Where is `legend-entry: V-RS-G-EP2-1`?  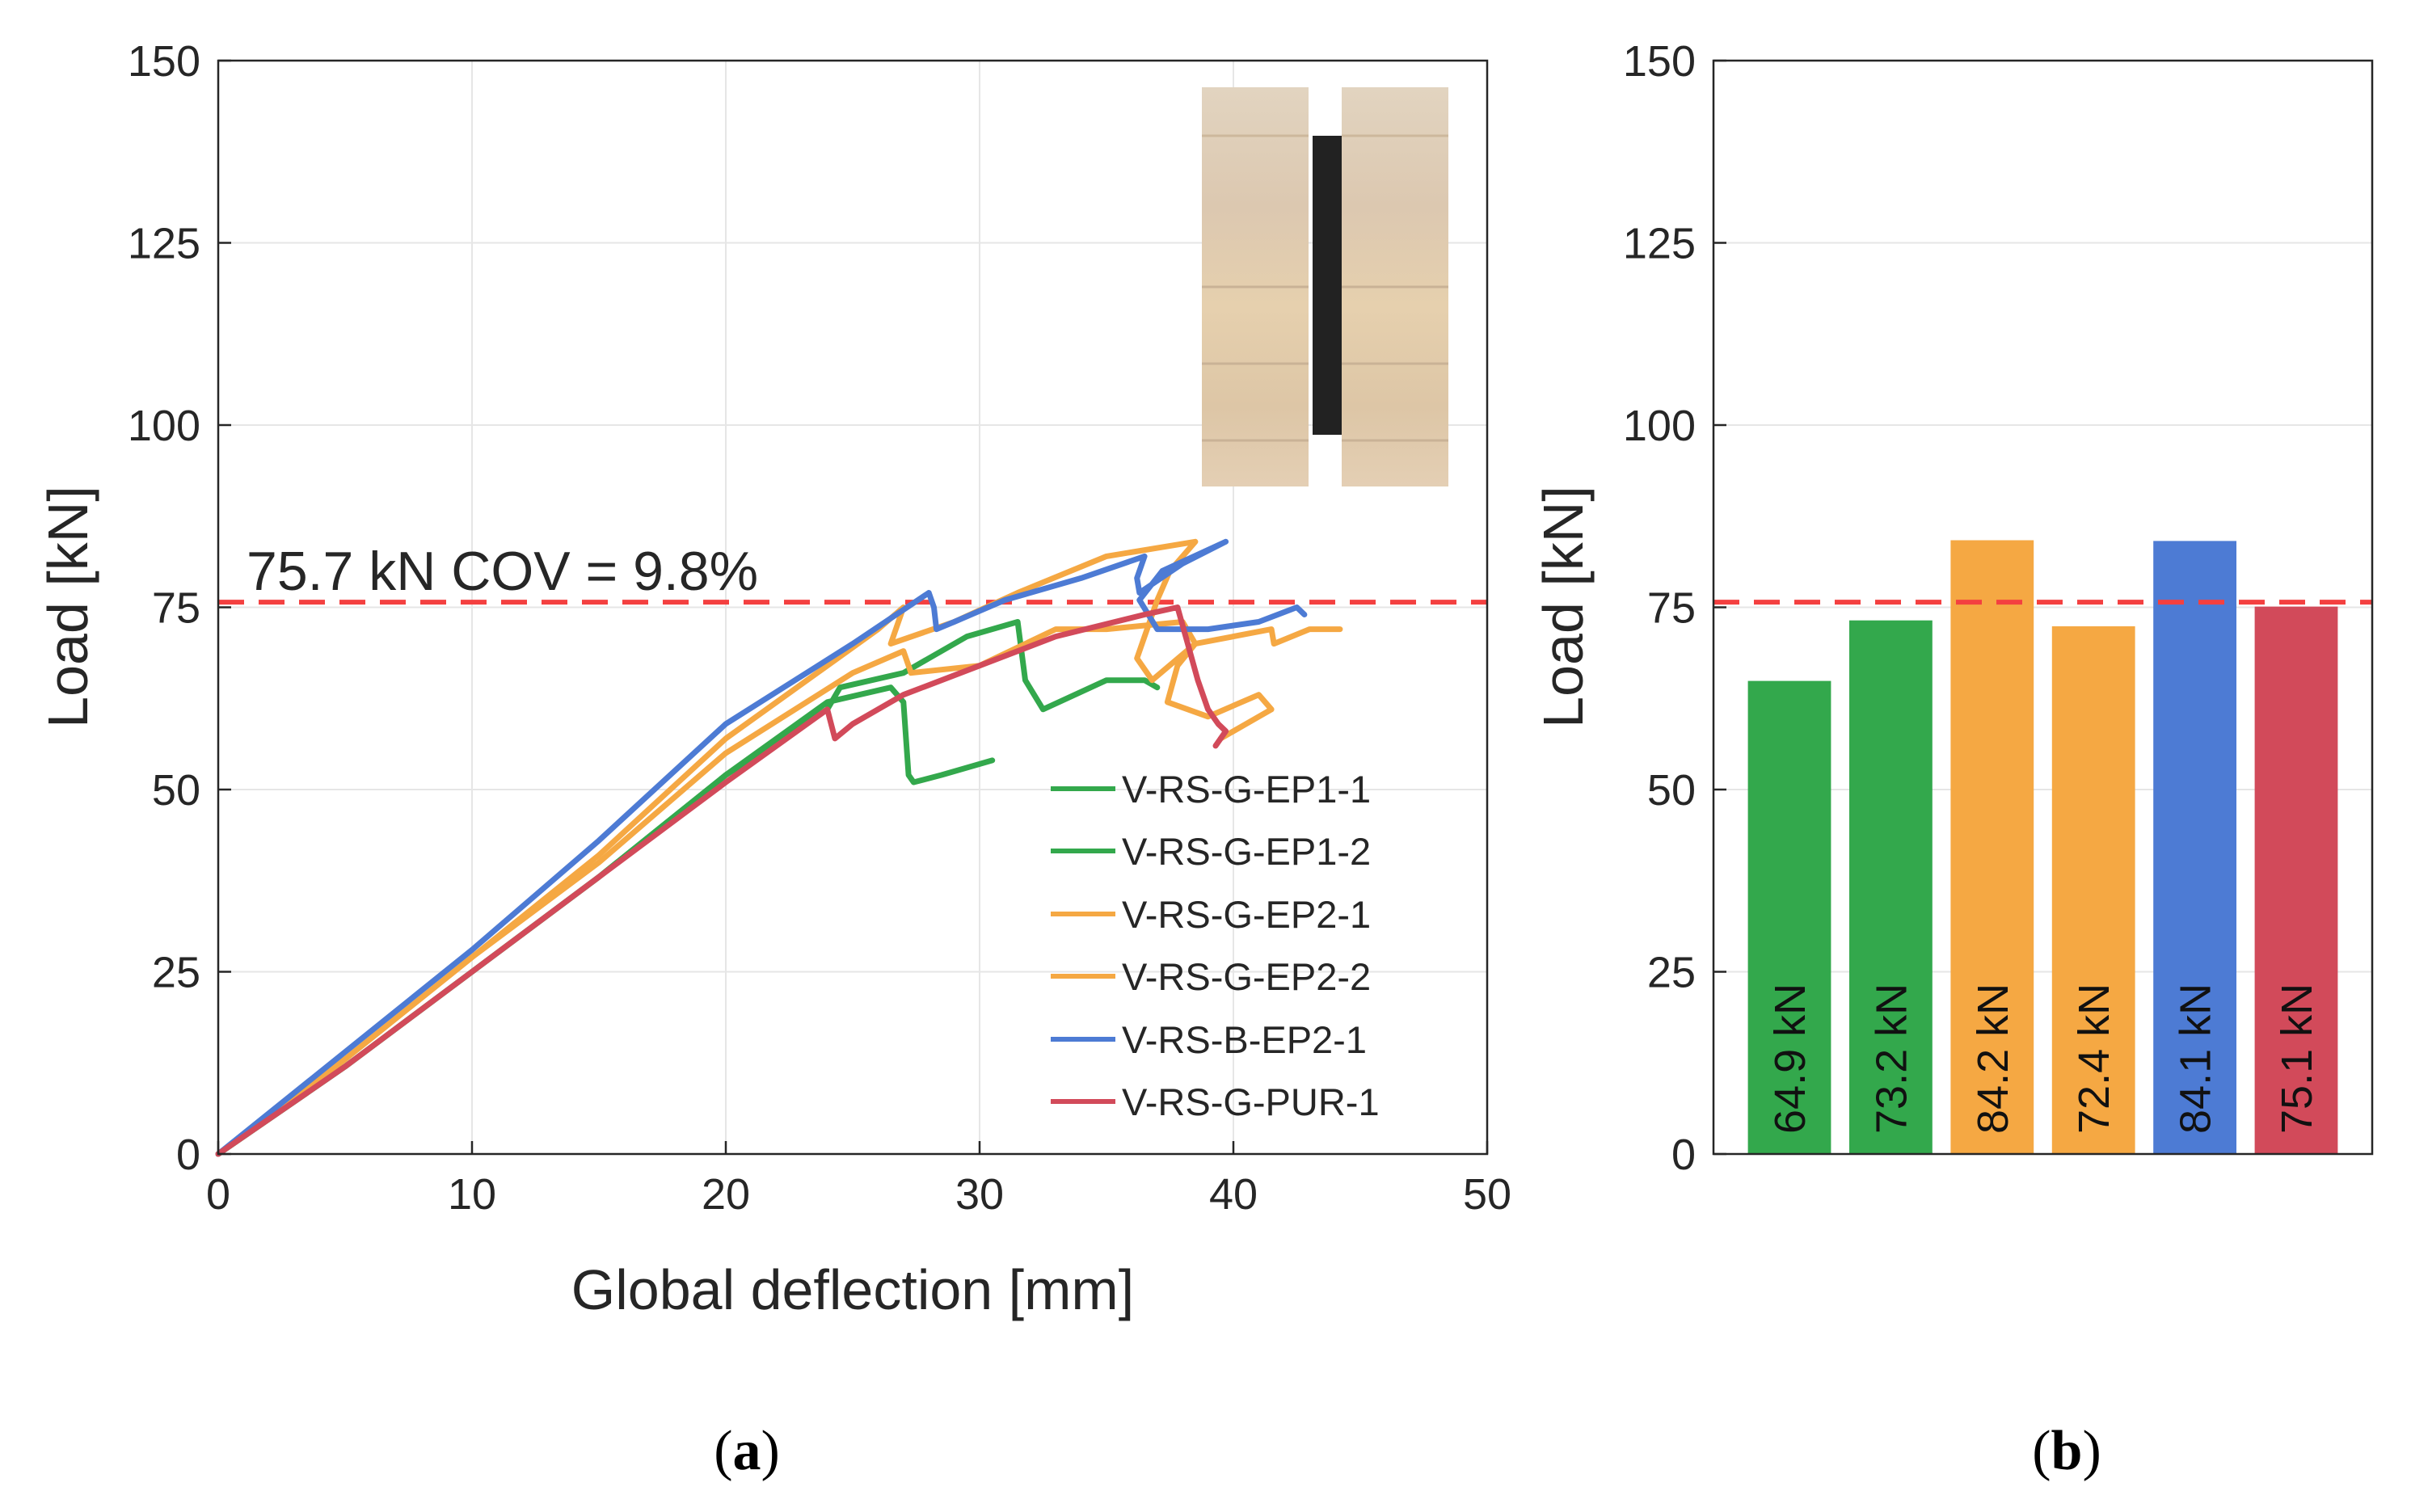 legend-entry: V-RS-G-EP2-1 is located at coordinates (1211, 914).